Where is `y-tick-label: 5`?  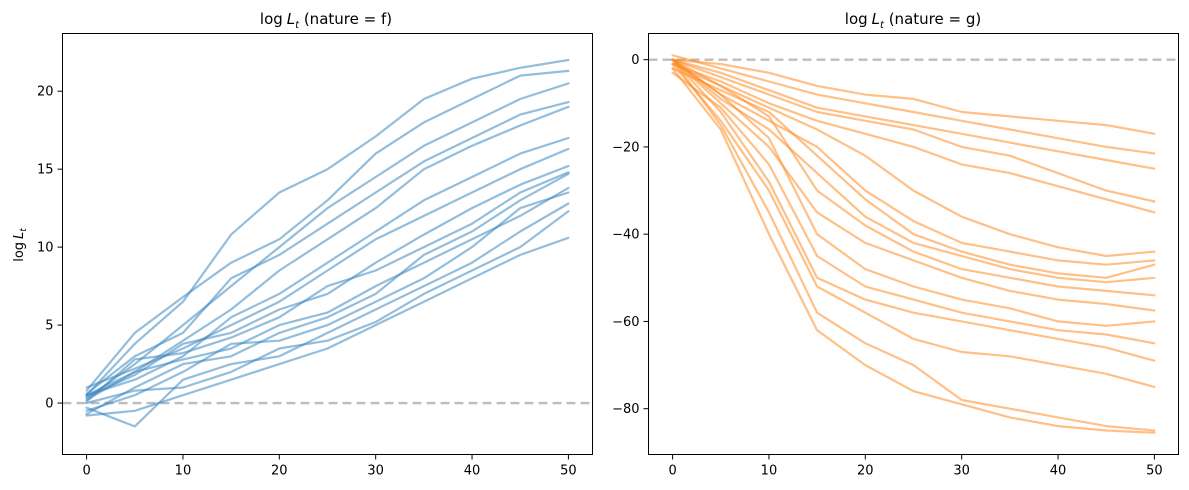 y-tick-label: 5 is located at coordinates (49, 326).